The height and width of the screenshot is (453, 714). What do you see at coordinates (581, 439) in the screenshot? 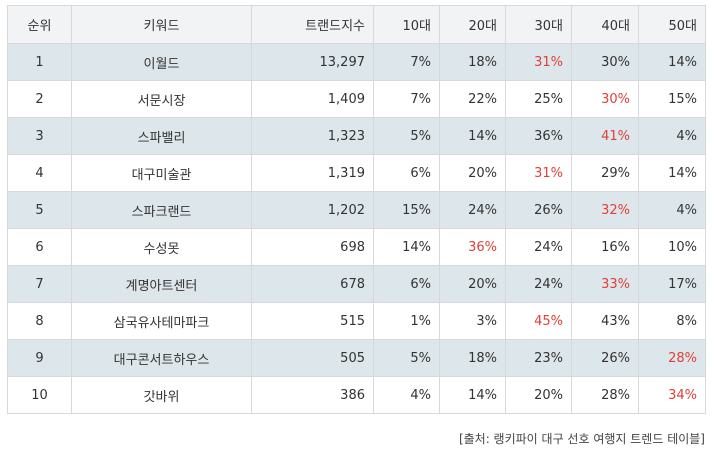
I see `source-caption: [출처: 랭키파이 대구 선호 여행지 트렌드 테이블]` at bounding box center [581, 439].